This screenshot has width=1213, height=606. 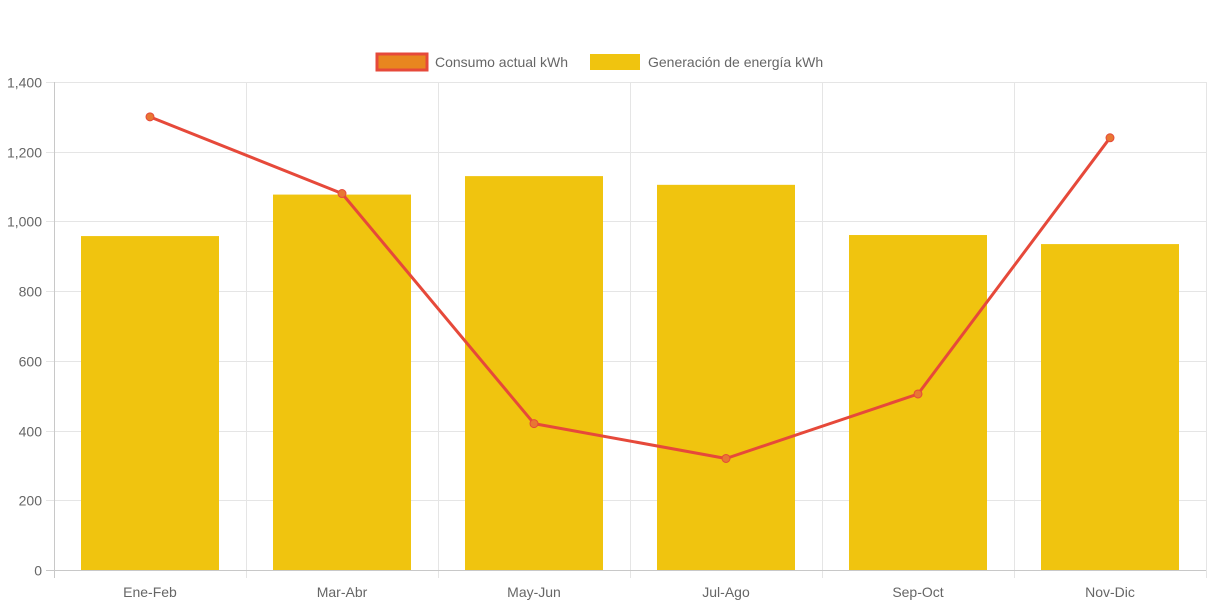 I want to click on legend-swatch-generacion, so click(x=615, y=62).